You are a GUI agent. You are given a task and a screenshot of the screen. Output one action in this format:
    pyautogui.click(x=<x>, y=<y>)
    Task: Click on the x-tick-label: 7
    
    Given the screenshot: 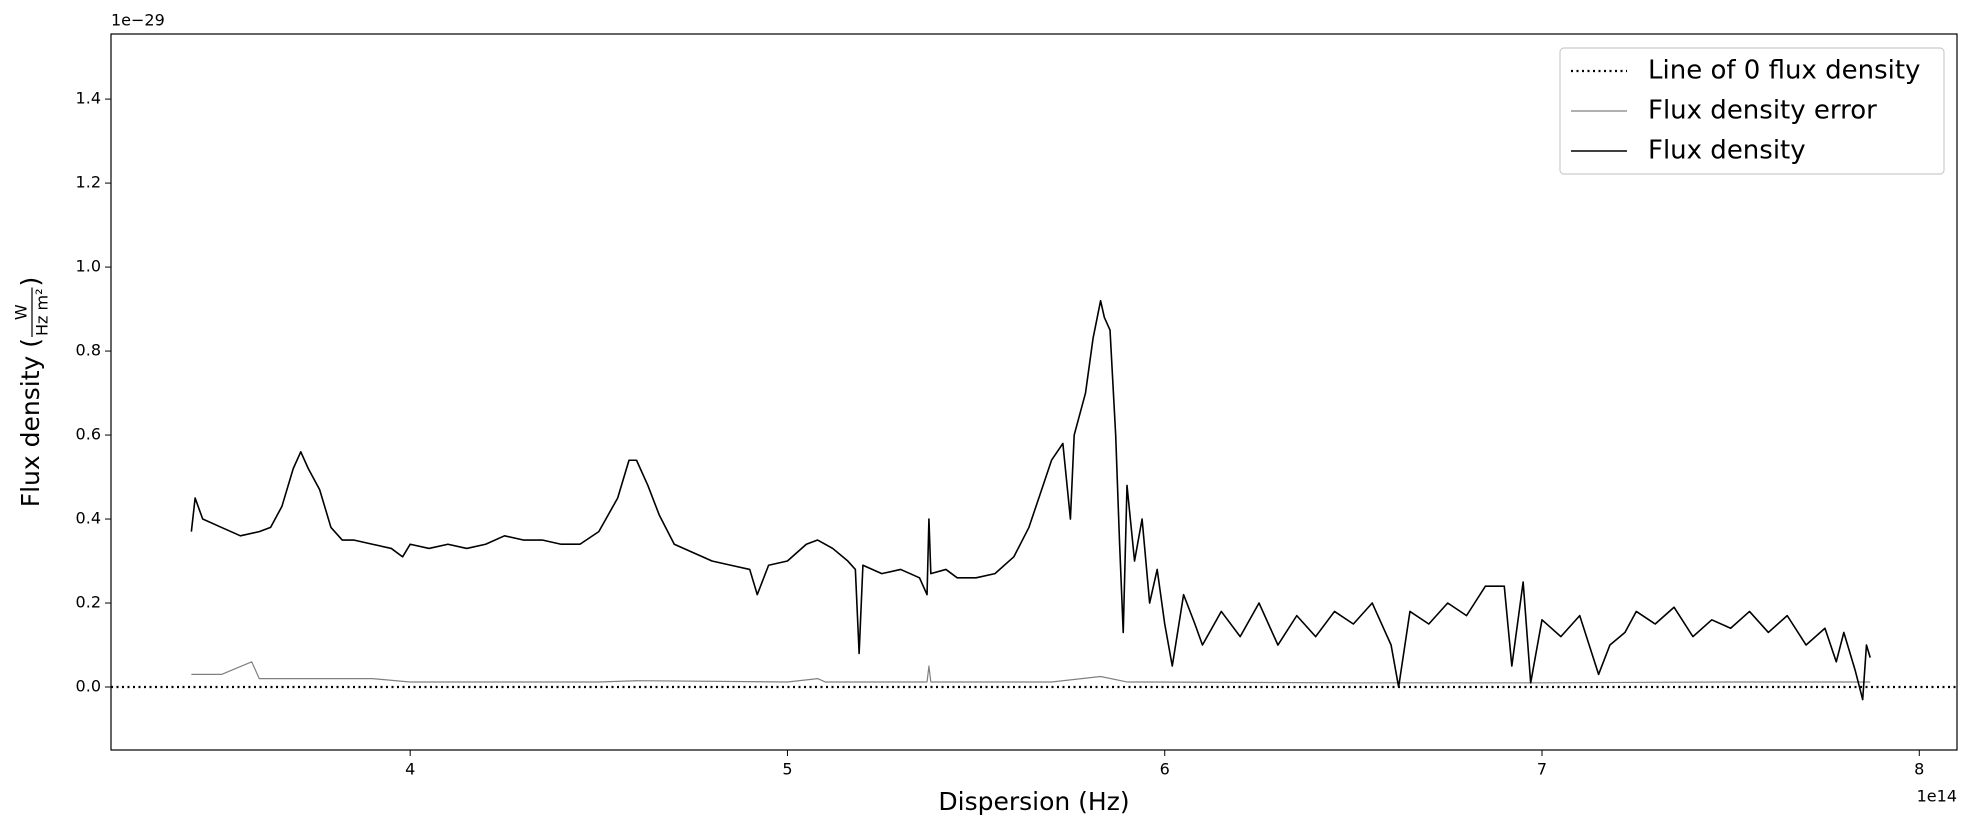 What is the action you would take?
    pyautogui.click(x=1542, y=769)
    